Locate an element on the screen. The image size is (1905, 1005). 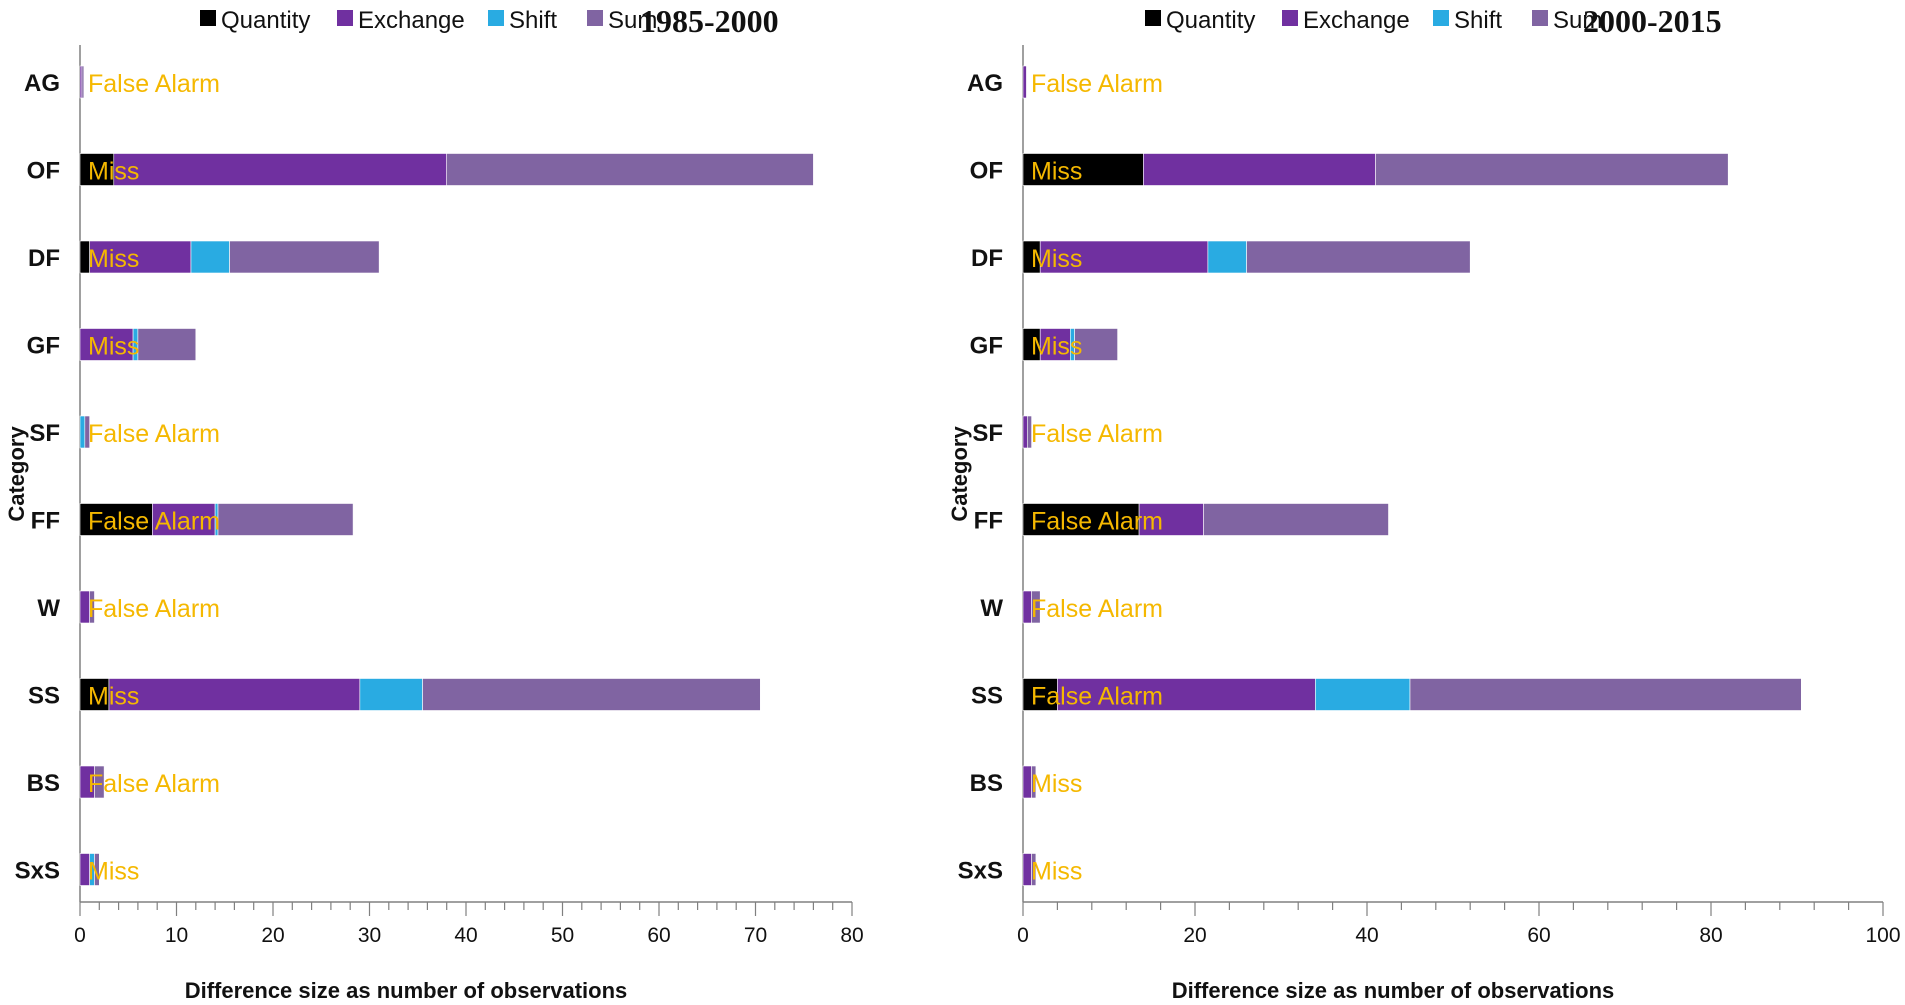
bar-shift-sf is located at coordinates (82, 432).